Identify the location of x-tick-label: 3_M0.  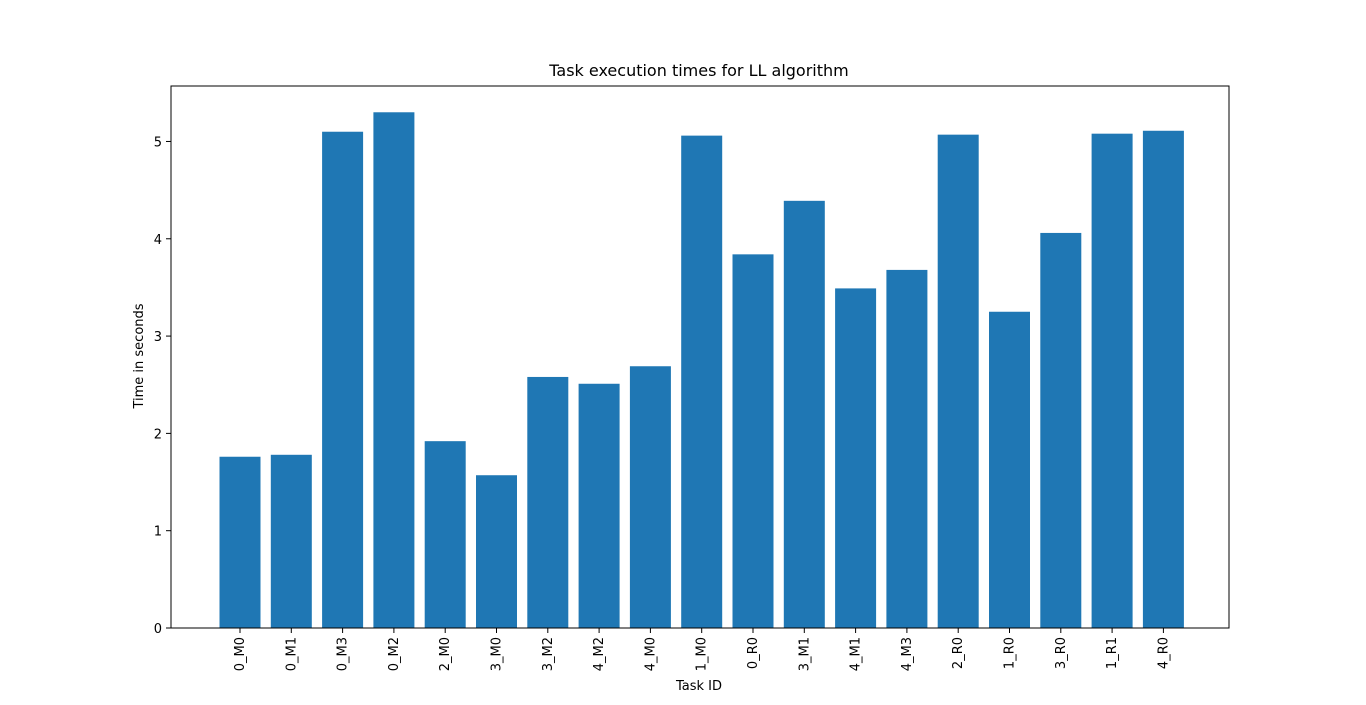
(497, 654).